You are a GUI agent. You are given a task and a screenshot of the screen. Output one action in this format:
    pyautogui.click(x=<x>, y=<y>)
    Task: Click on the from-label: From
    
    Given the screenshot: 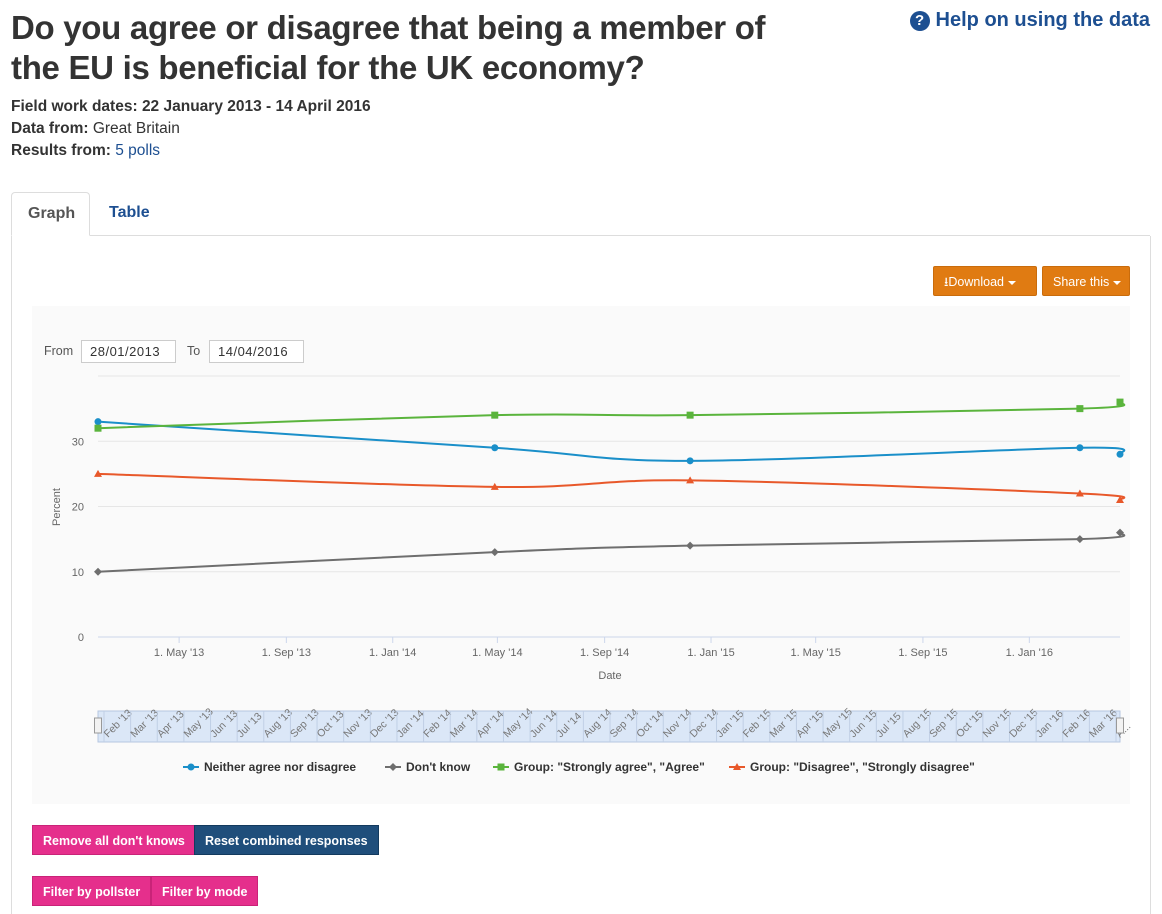 What is the action you would take?
    pyautogui.click(x=59, y=351)
    